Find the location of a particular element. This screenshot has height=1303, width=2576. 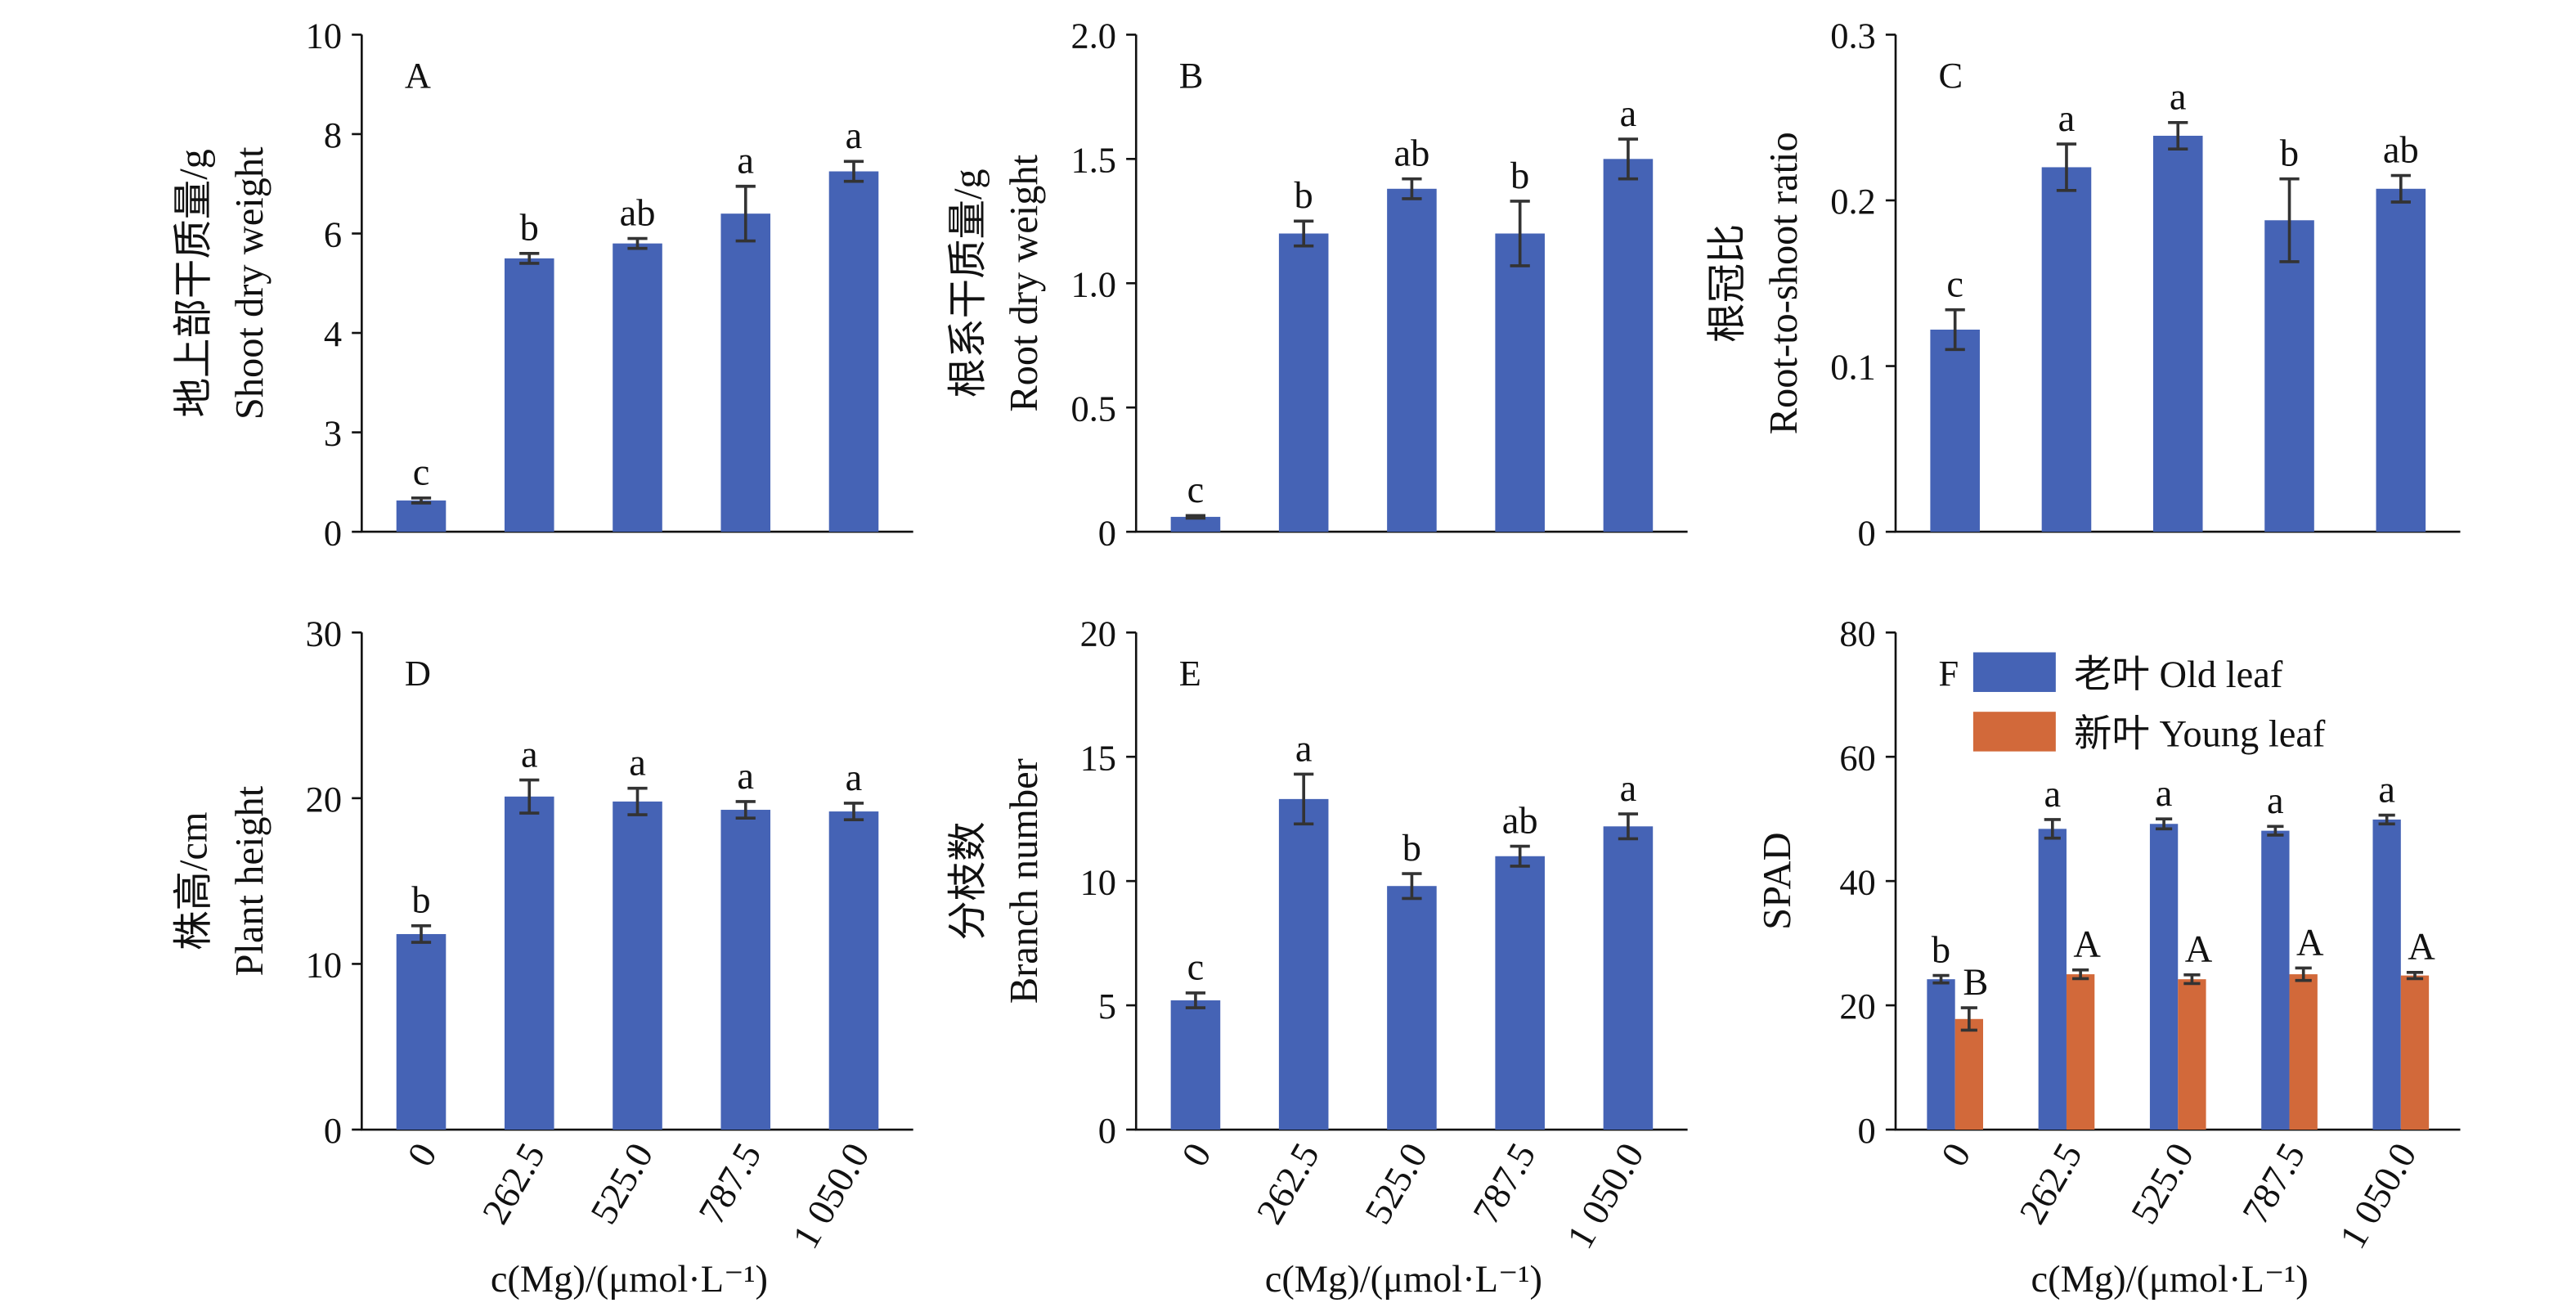

y-tick-label: 40 is located at coordinates (1857, 881).